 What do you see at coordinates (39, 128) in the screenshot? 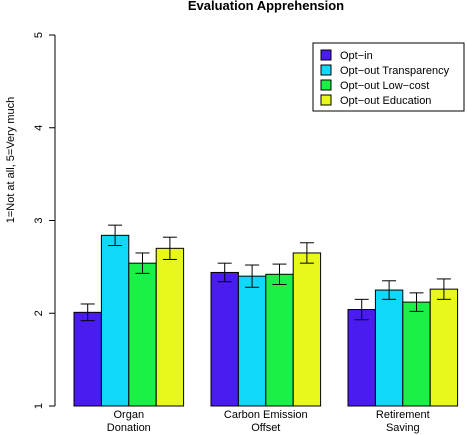
I see `y-tick-label: 4` at bounding box center [39, 128].